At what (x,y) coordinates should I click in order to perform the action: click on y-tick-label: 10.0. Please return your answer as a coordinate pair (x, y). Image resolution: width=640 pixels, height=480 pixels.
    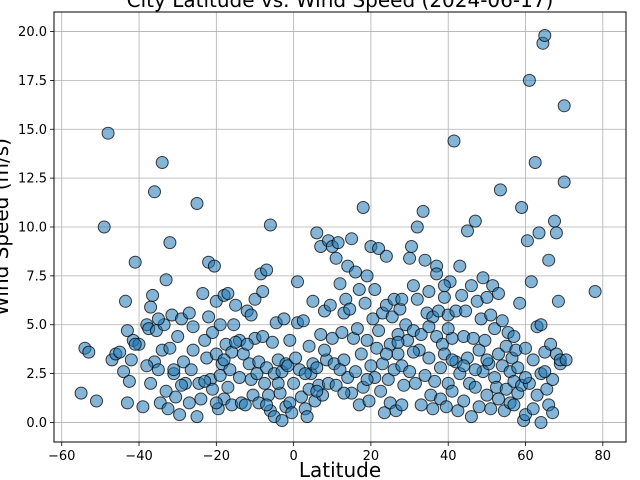
    Looking at the image, I should click on (32, 228).